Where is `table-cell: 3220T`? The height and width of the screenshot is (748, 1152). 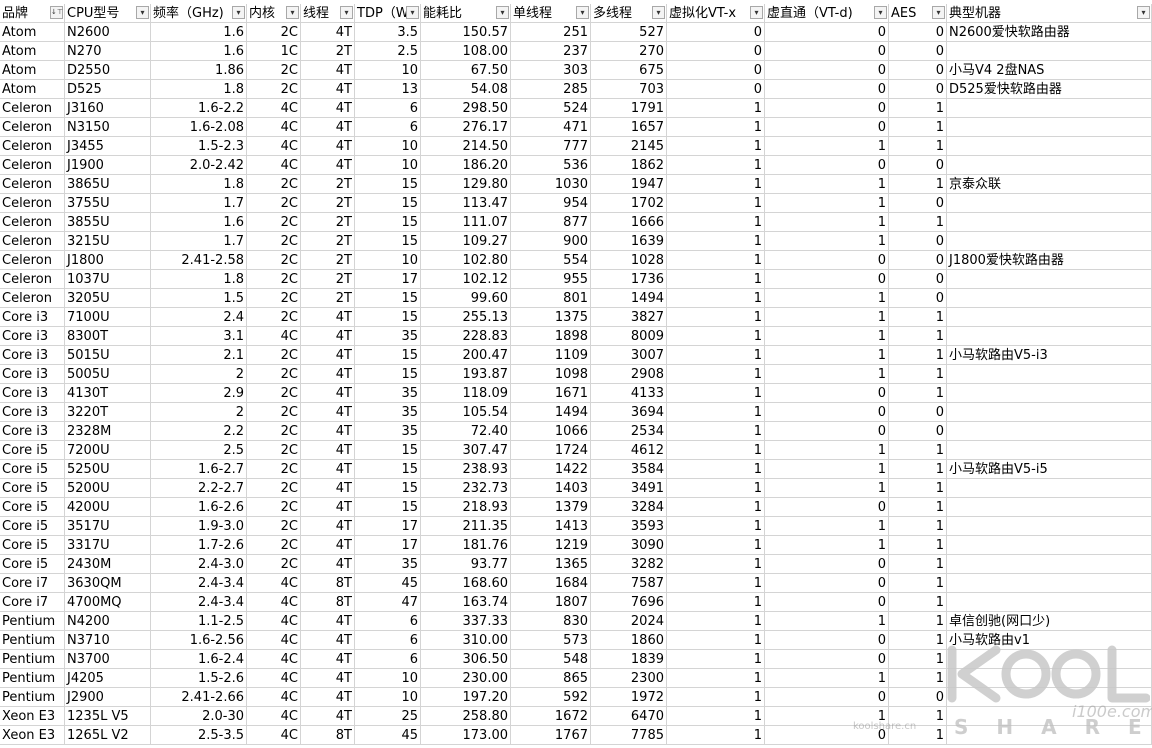 table-cell: 3220T is located at coordinates (108, 412).